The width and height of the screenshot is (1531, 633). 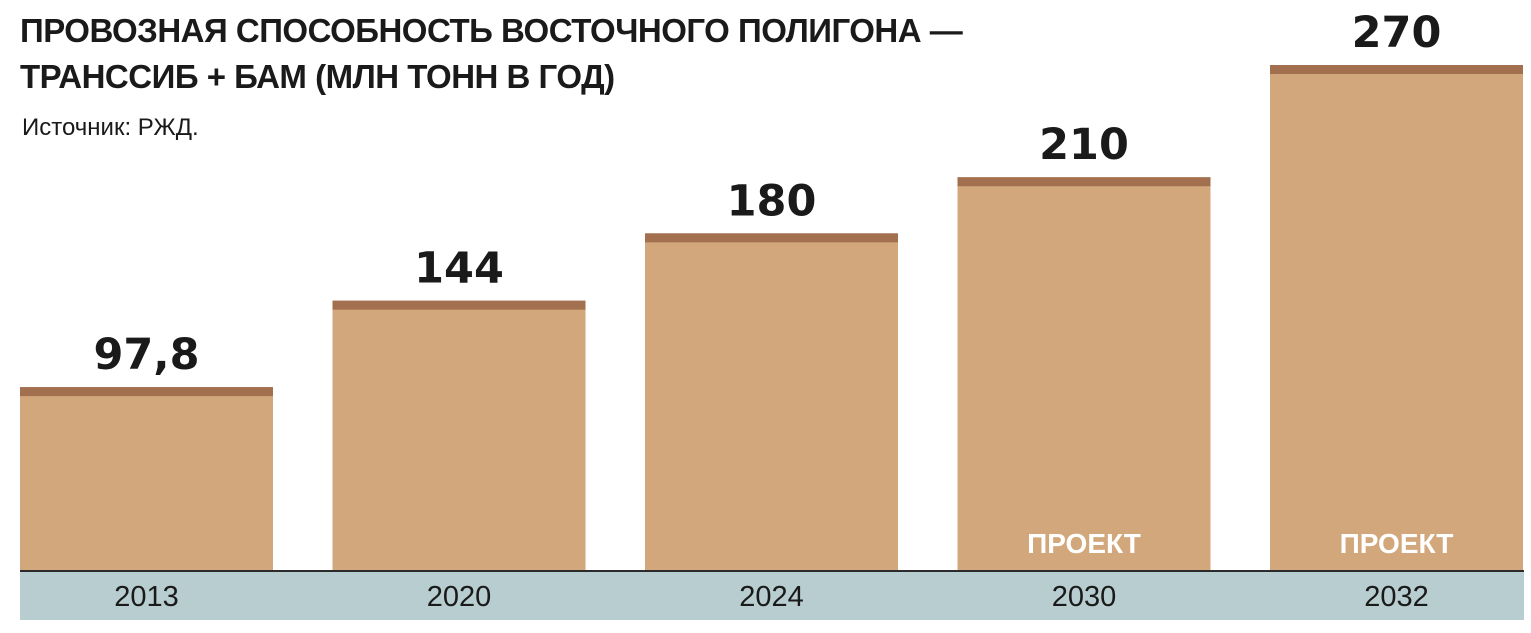 I want to click on x-axis-band, so click(x=772, y=595).